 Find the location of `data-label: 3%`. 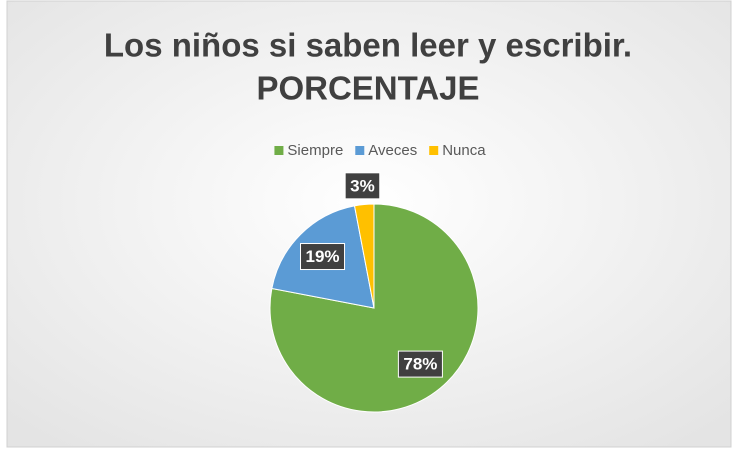

data-label: 3% is located at coordinates (362, 185).